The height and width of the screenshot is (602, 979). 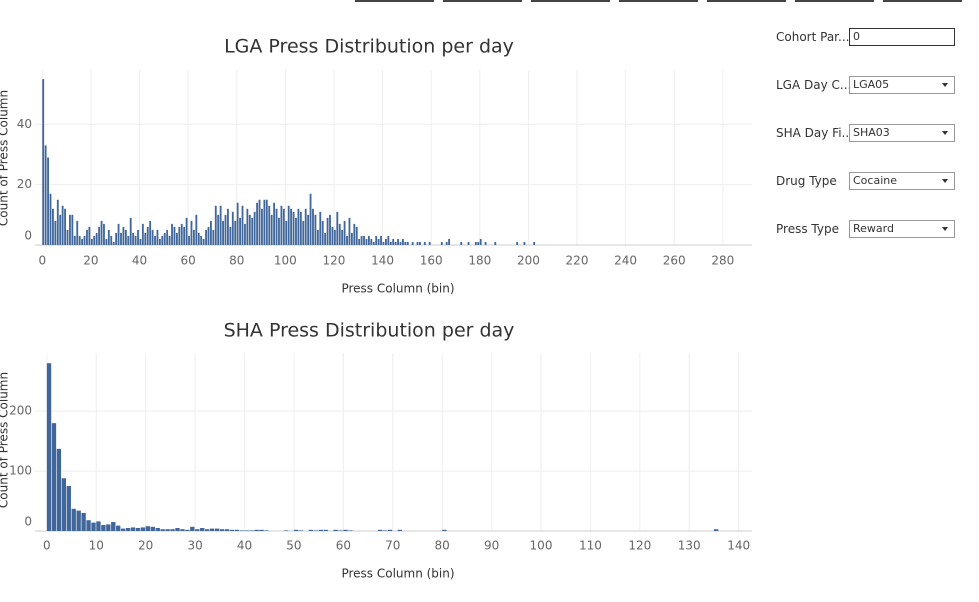 What do you see at coordinates (139, 261) in the screenshot?
I see `x-tick-label: 40` at bounding box center [139, 261].